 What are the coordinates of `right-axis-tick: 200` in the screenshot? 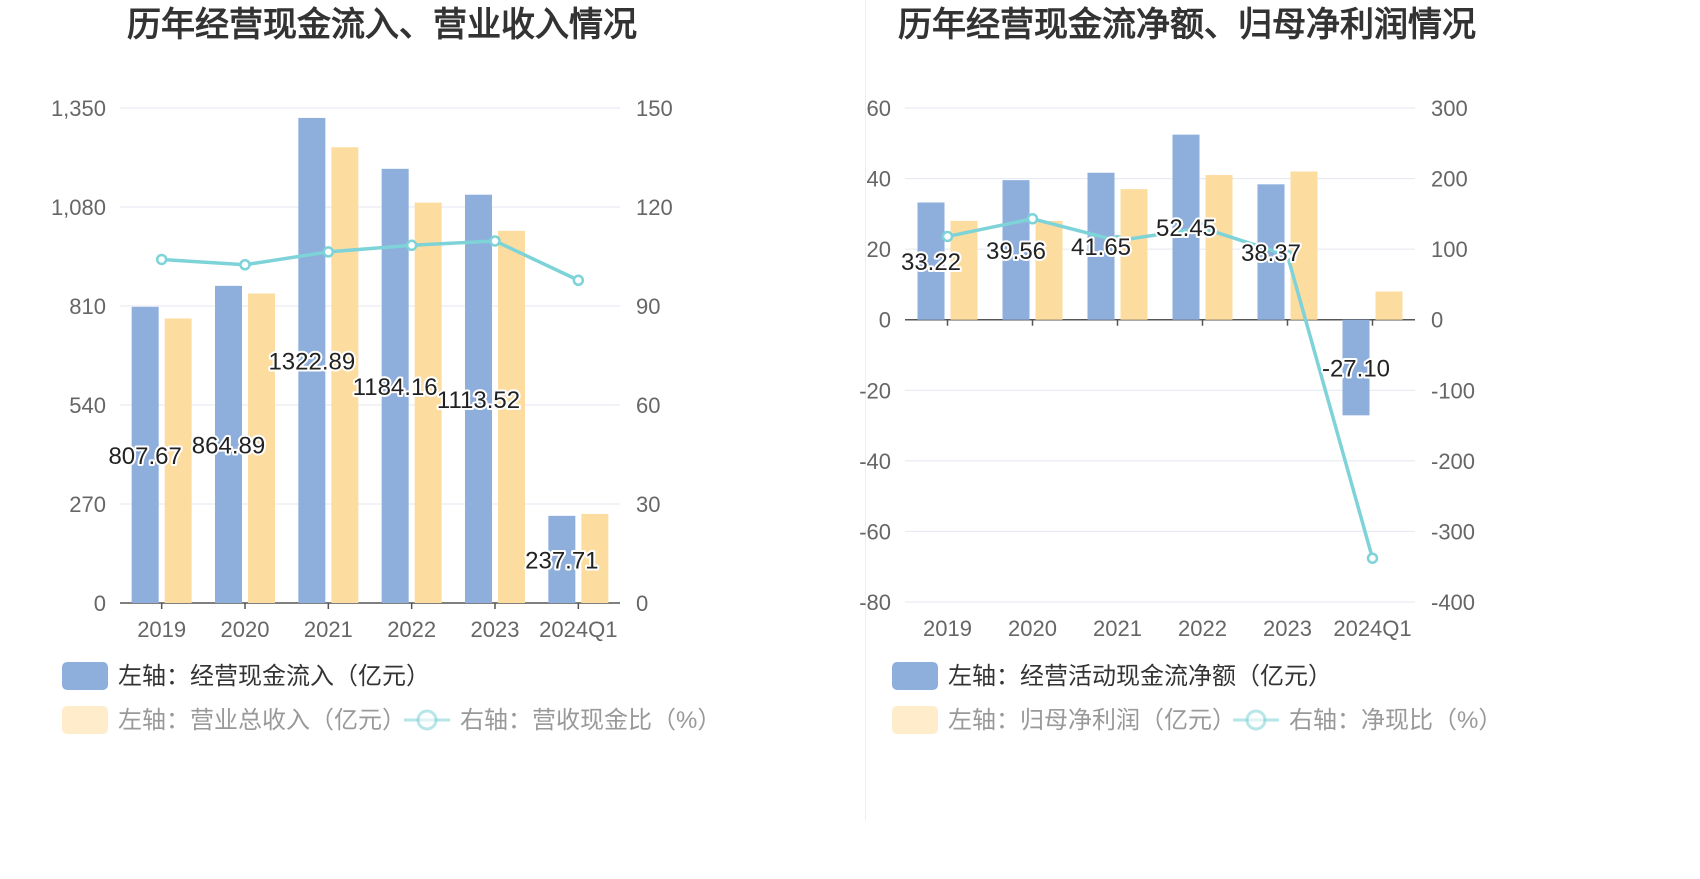 It's located at (1449, 179).